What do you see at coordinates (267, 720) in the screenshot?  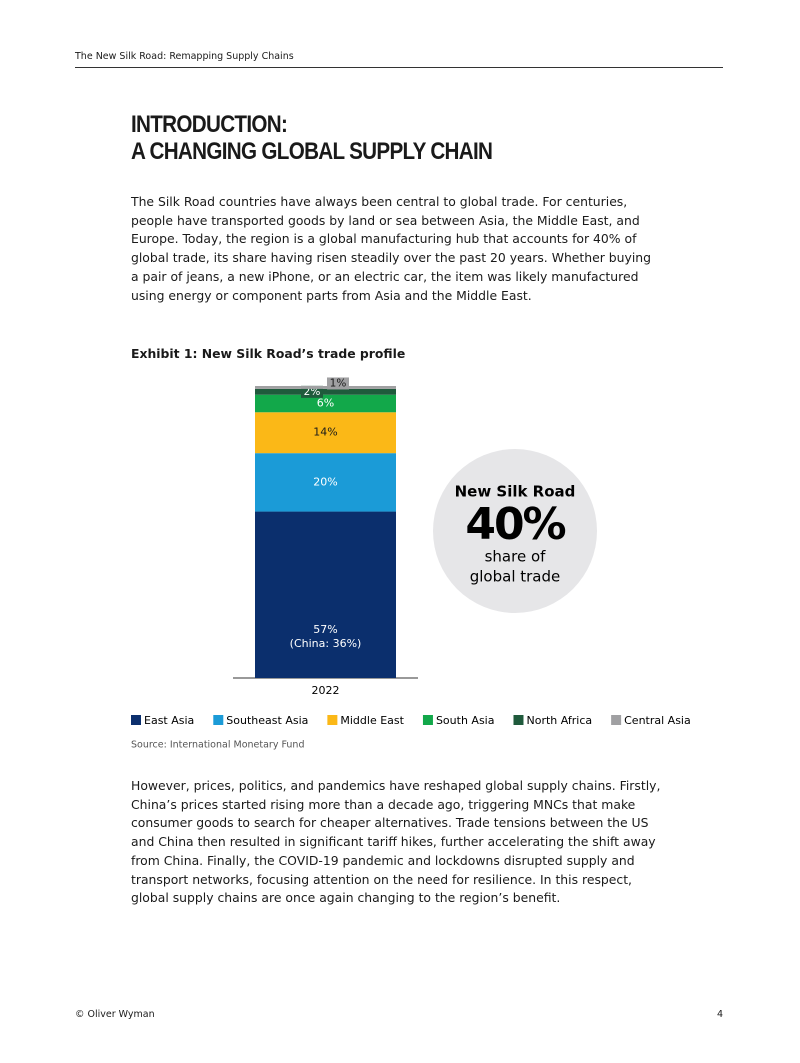 I see `legend-label: Southeast Asia` at bounding box center [267, 720].